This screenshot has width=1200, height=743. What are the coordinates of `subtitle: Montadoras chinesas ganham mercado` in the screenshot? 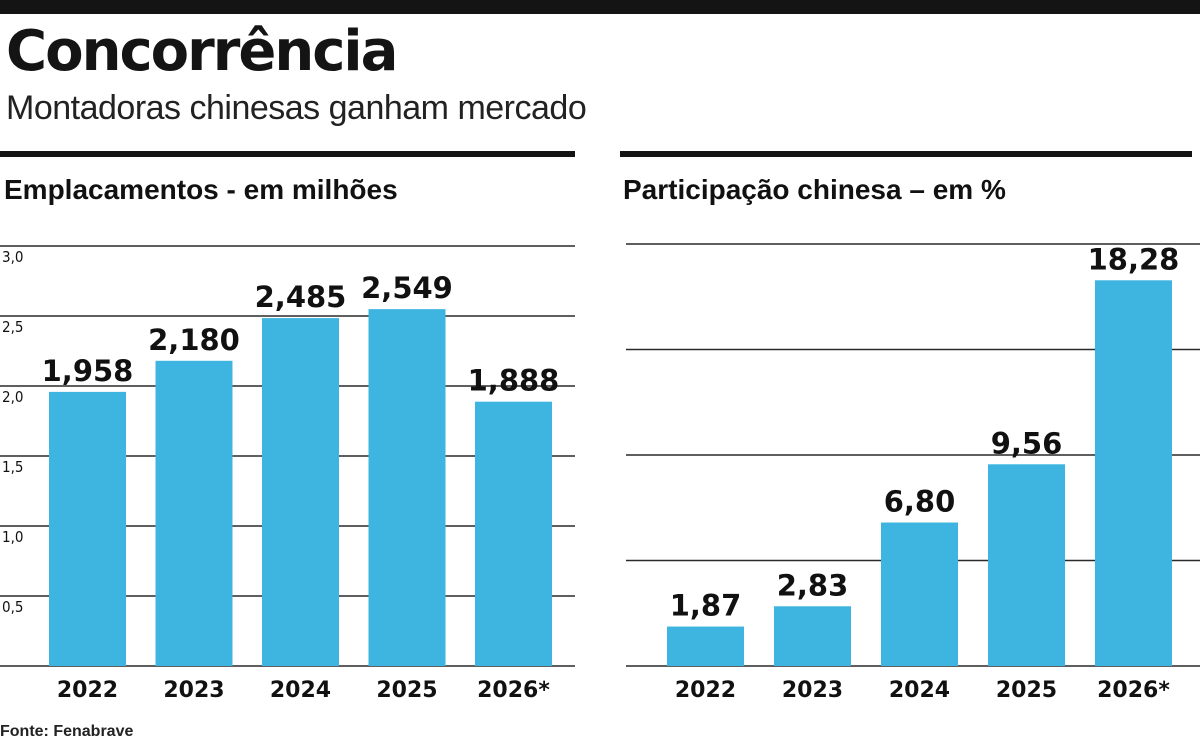 It's located at (296, 108).